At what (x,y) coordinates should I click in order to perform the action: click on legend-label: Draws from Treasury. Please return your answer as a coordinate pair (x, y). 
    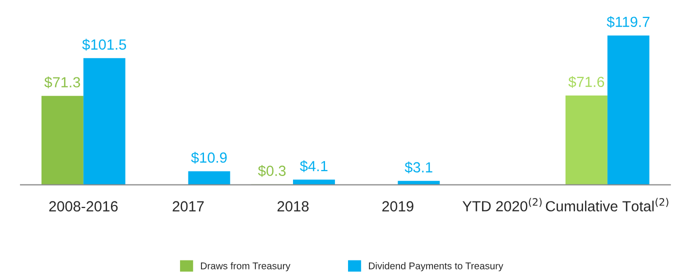
    Looking at the image, I should click on (245, 267).